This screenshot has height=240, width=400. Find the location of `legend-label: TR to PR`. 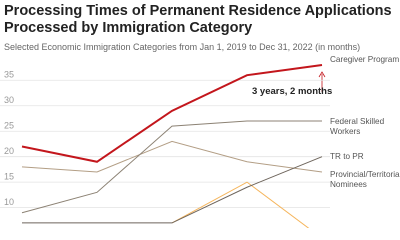

legend-label: TR to PR is located at coordinates (347, 156).